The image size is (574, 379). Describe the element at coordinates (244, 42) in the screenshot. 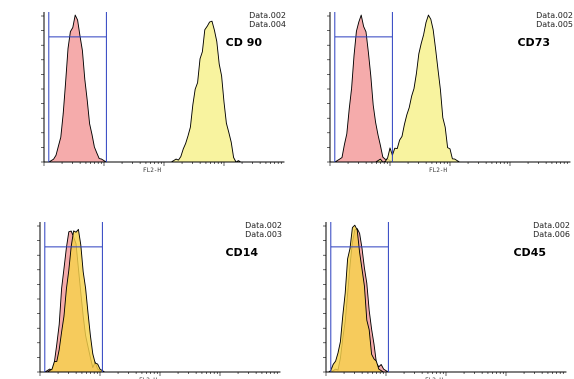

I see `marker-title: CD 90` at that location.